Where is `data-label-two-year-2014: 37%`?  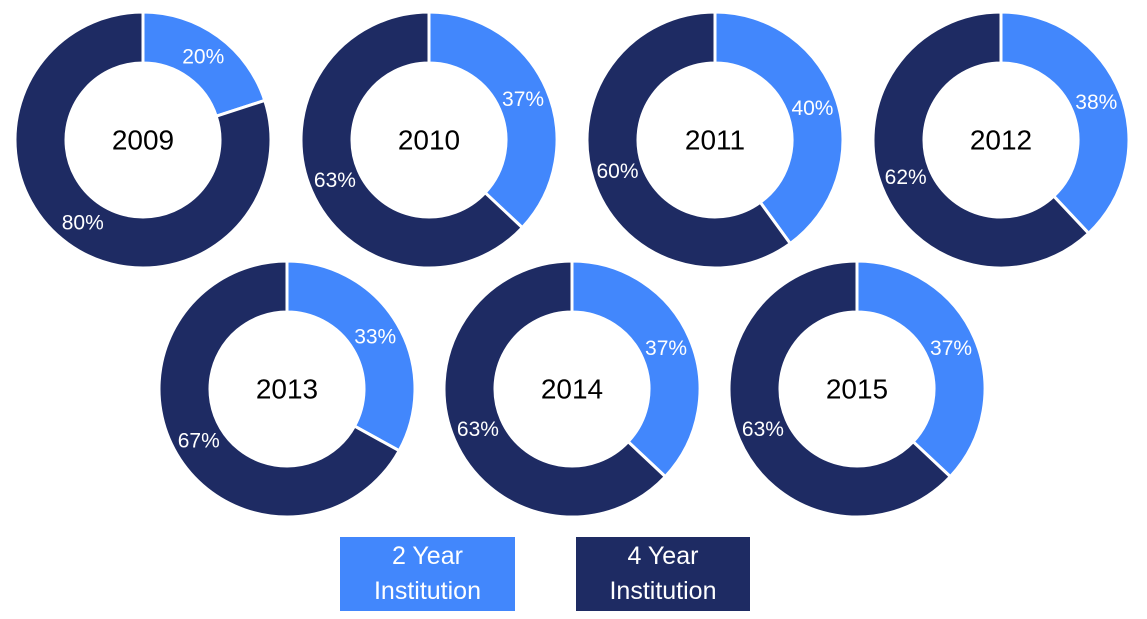
data-label-two-year-2014: 37% is located at coordinates (666, 348).